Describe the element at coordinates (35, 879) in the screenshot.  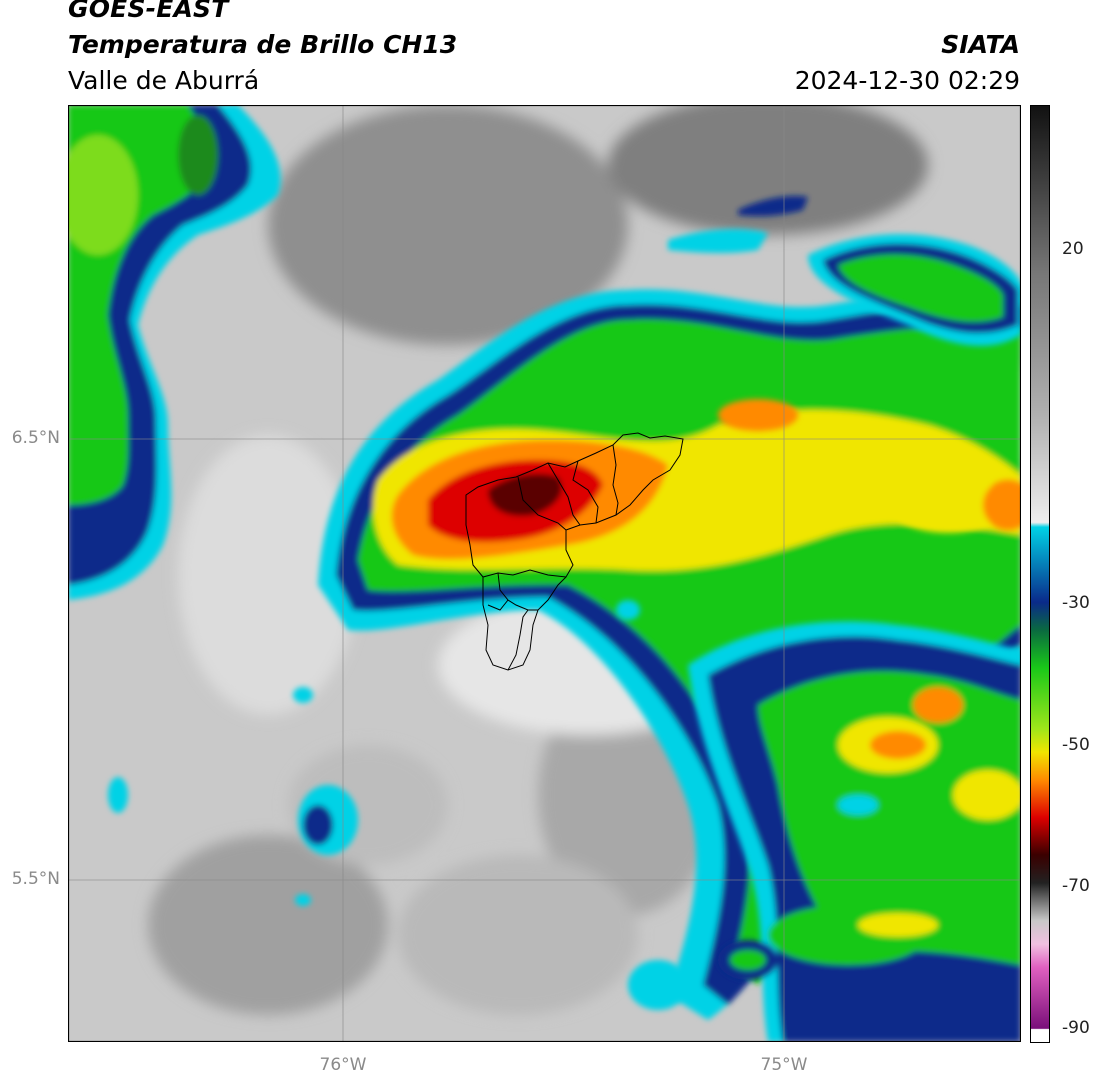
I see `lat-label-5-5: 5.5°N` at that location.